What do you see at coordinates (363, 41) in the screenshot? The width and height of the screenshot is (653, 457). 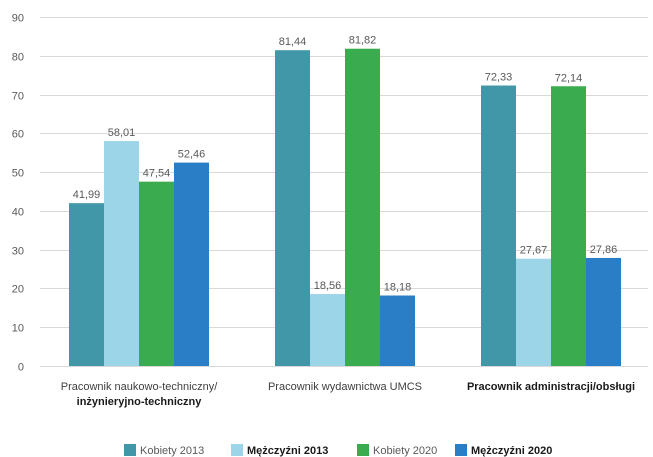 I see `data-label: 81,82` at bounding box center [363, 41].